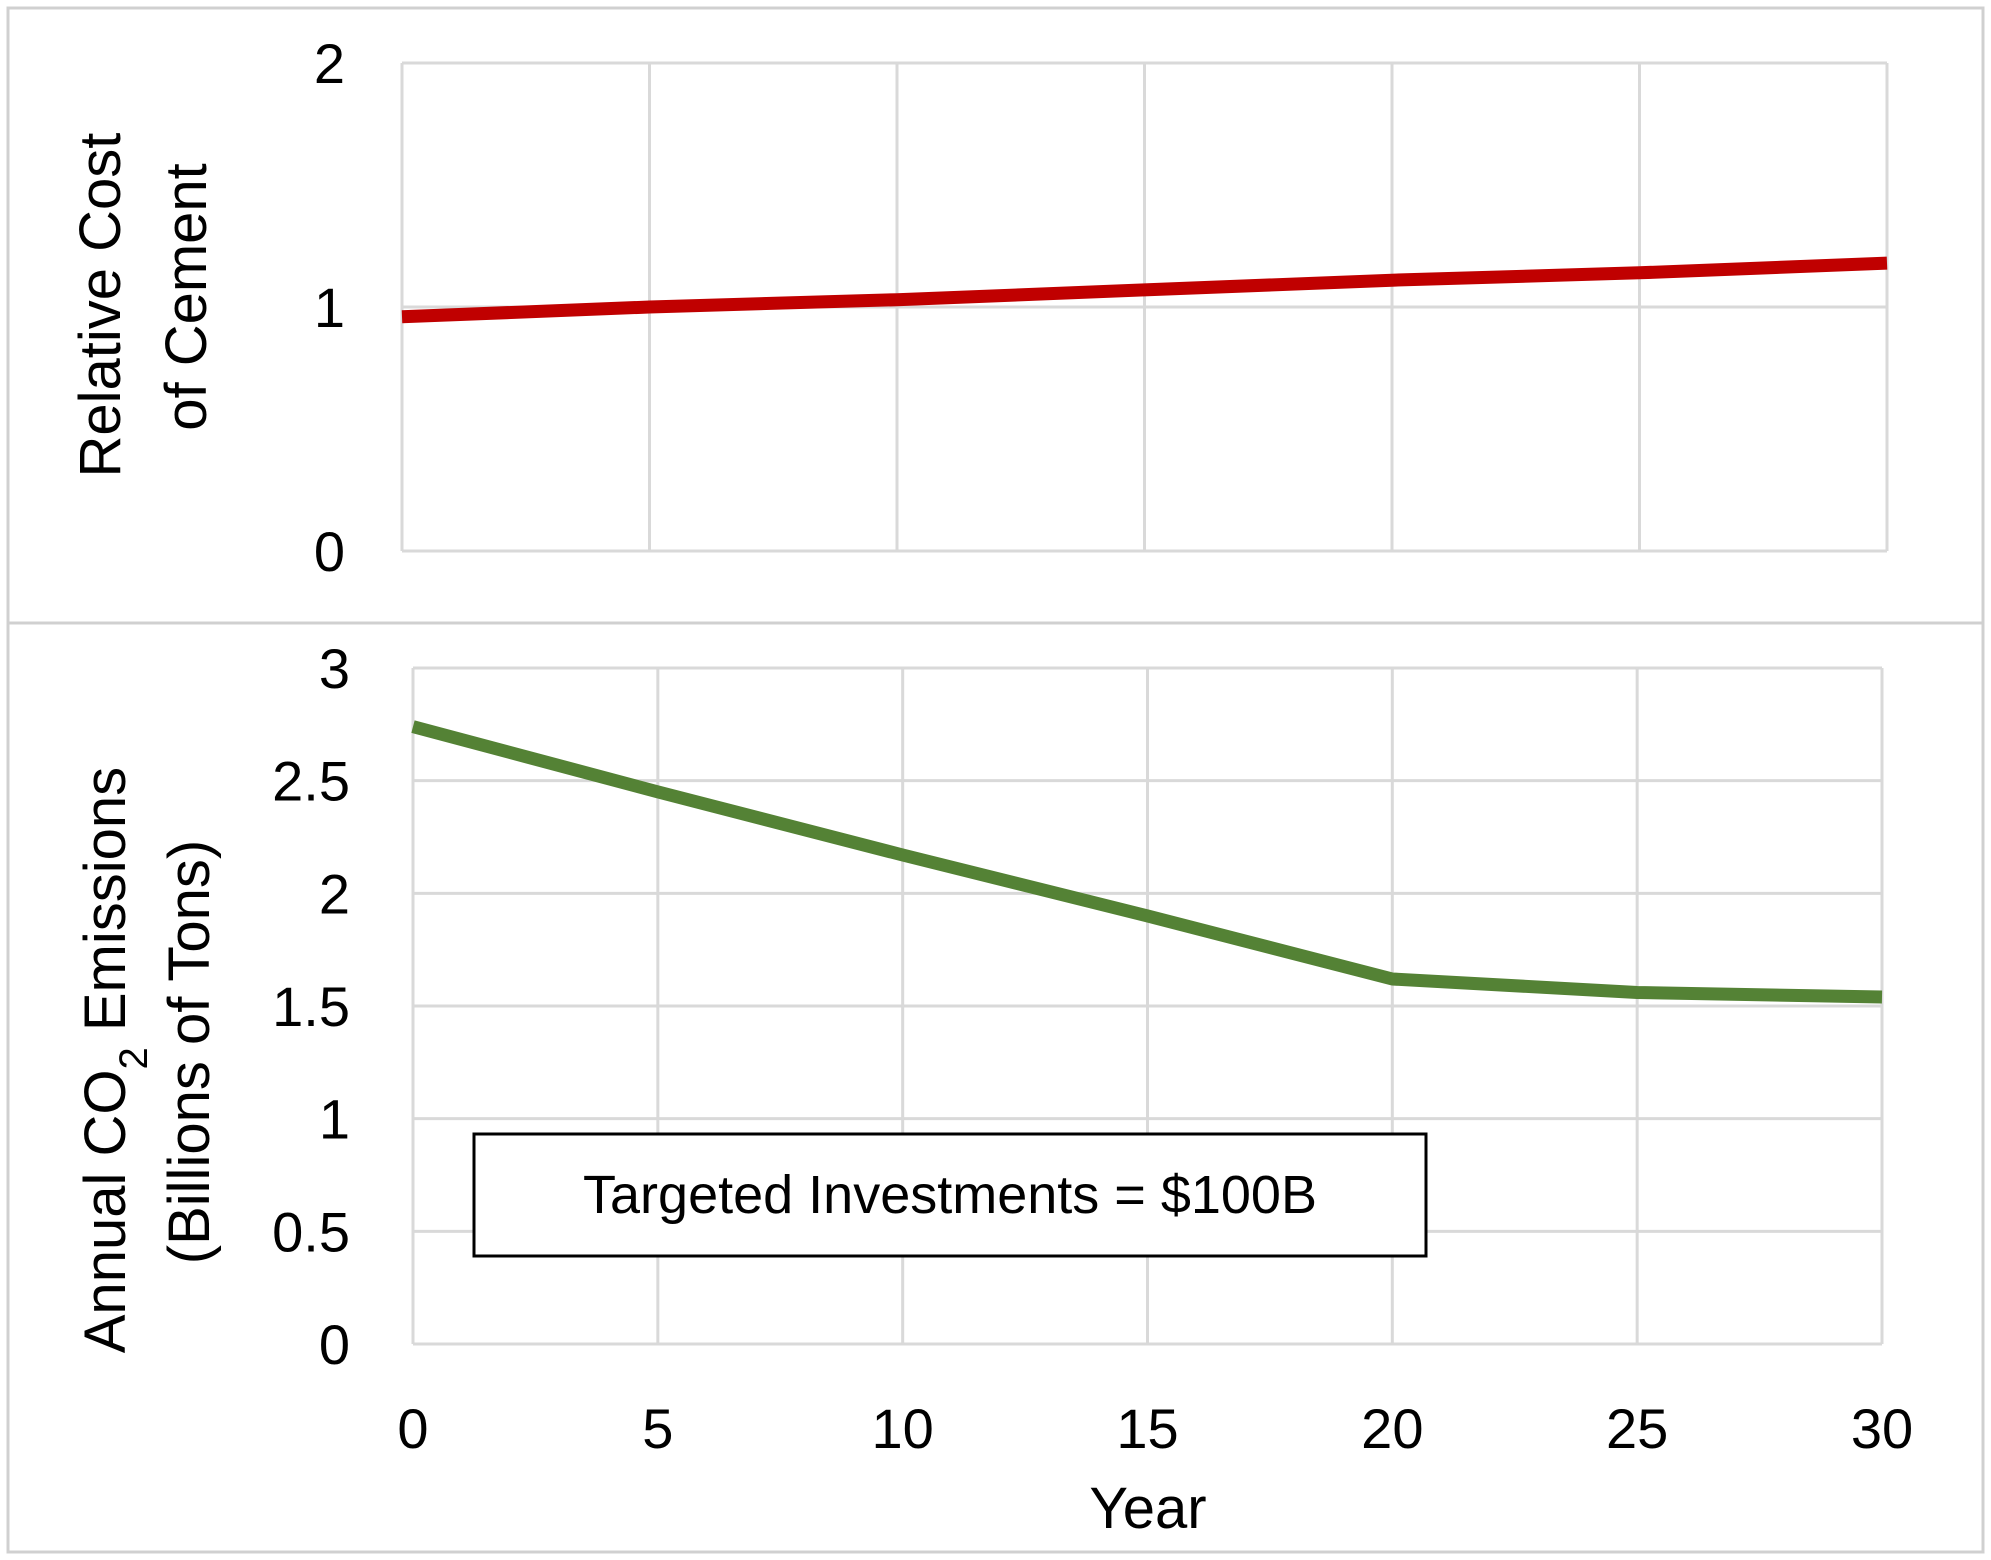 The height and width of the screenshot is (1560, 1991). What do you see at coordinates (1147, 1428) in the screenshot?
I see `emissions-x-tick-label: 15` at bounding box center [1147, 1428].